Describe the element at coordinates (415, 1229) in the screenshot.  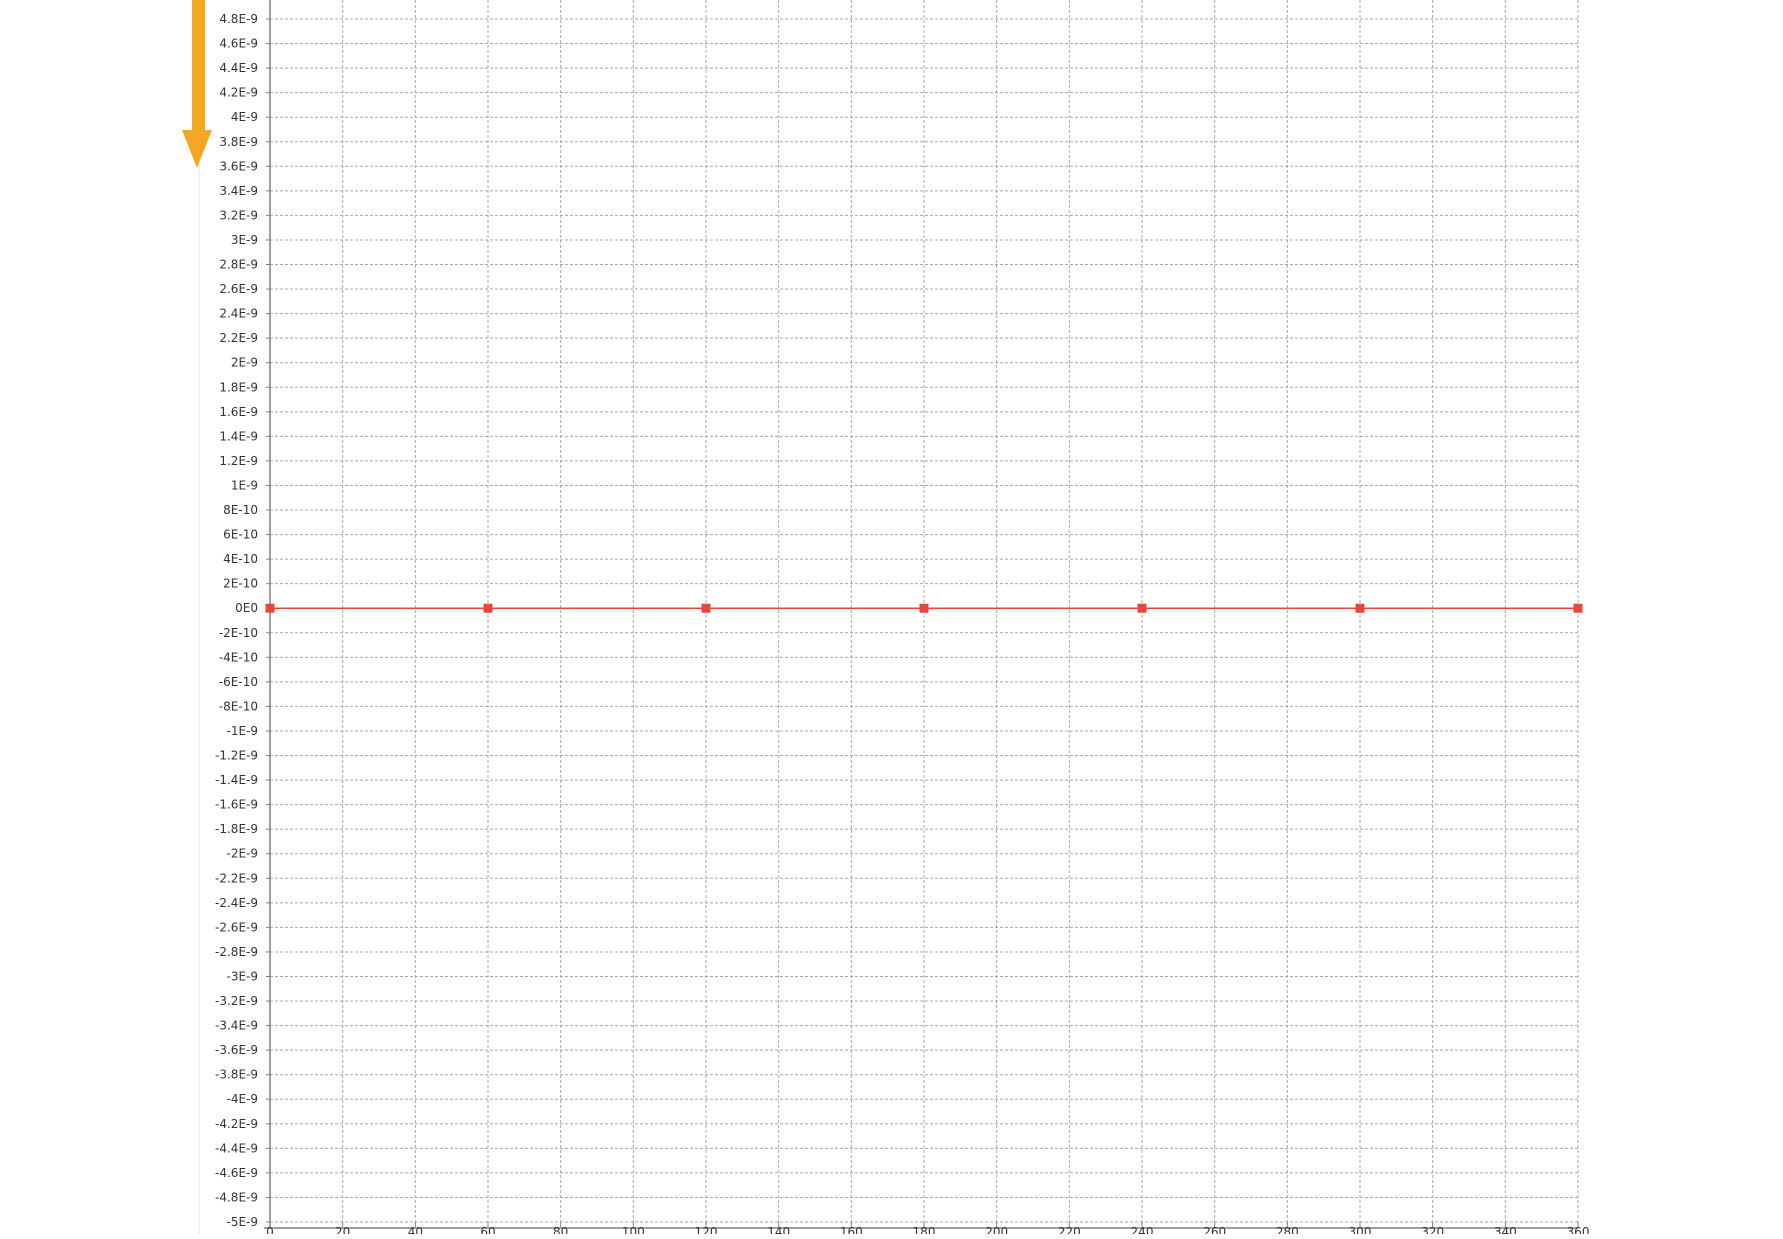
I see `x-tick-label: 40` at that location.